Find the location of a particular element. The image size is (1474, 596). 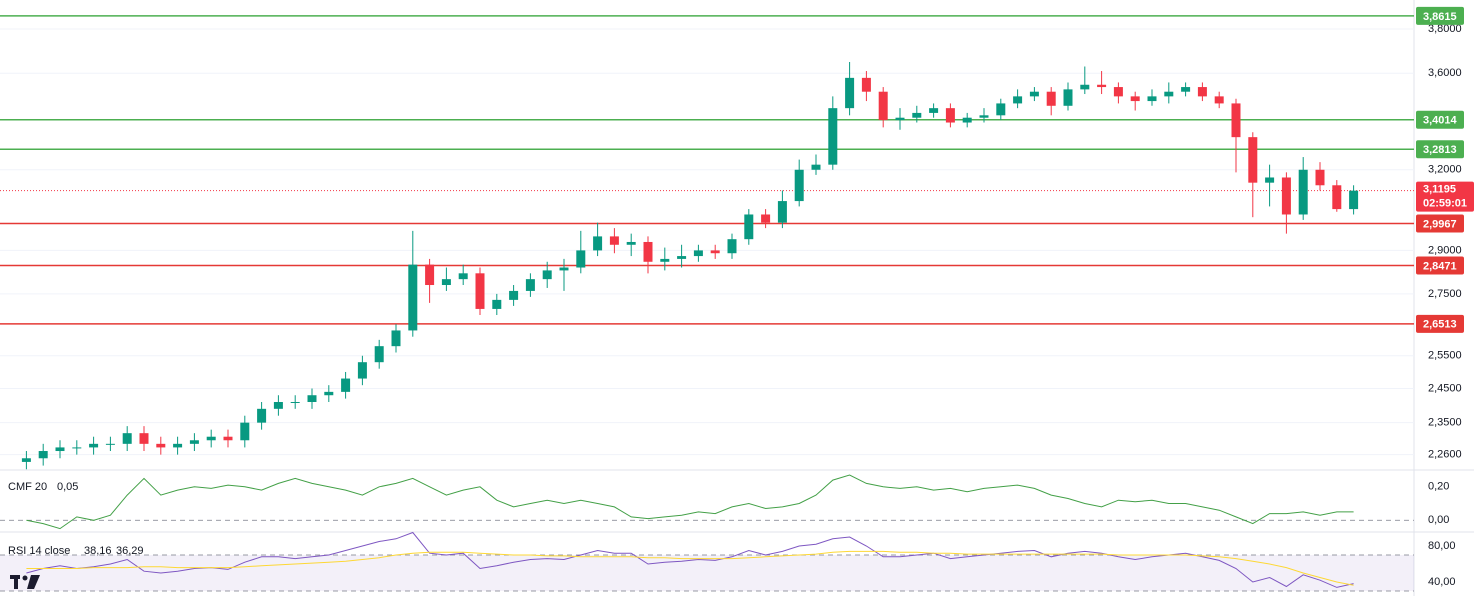

last-price-text: 3,1195 is located at coordinates (1439, 190).